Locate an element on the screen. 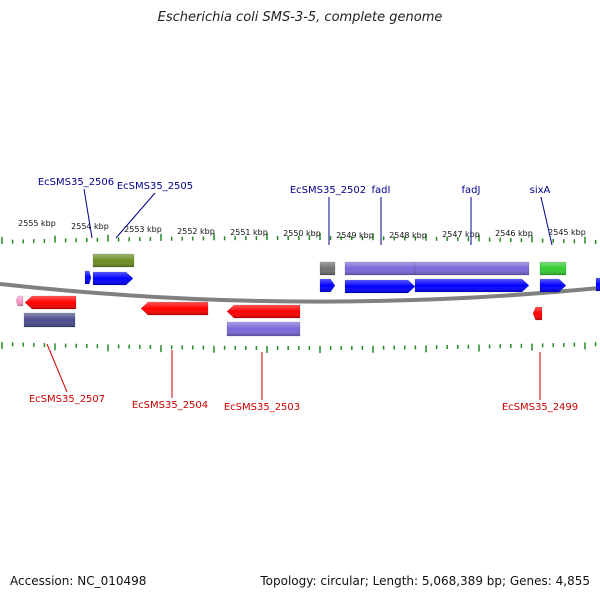 The width and height of the screenshot is (600, 605). feature-pink-edge-shading is located at coordinates (19, 301).